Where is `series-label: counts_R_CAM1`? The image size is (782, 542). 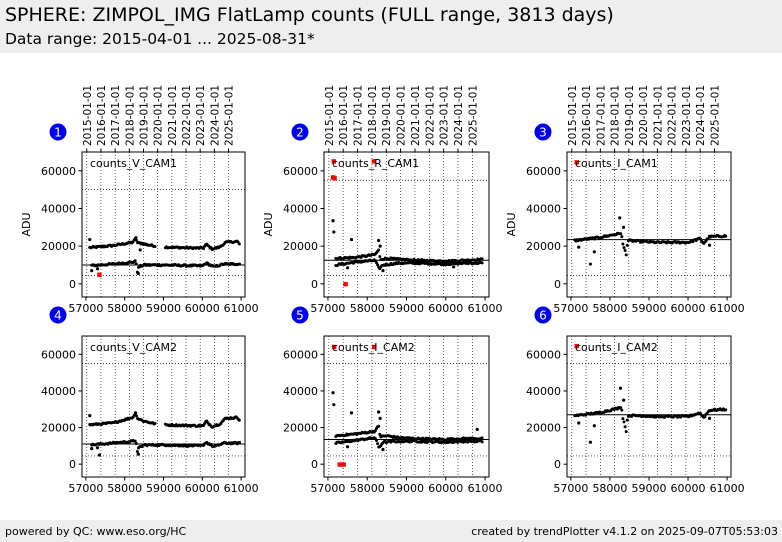
series-label: counts_R_CAM1 is located at coordinates (375, 163).